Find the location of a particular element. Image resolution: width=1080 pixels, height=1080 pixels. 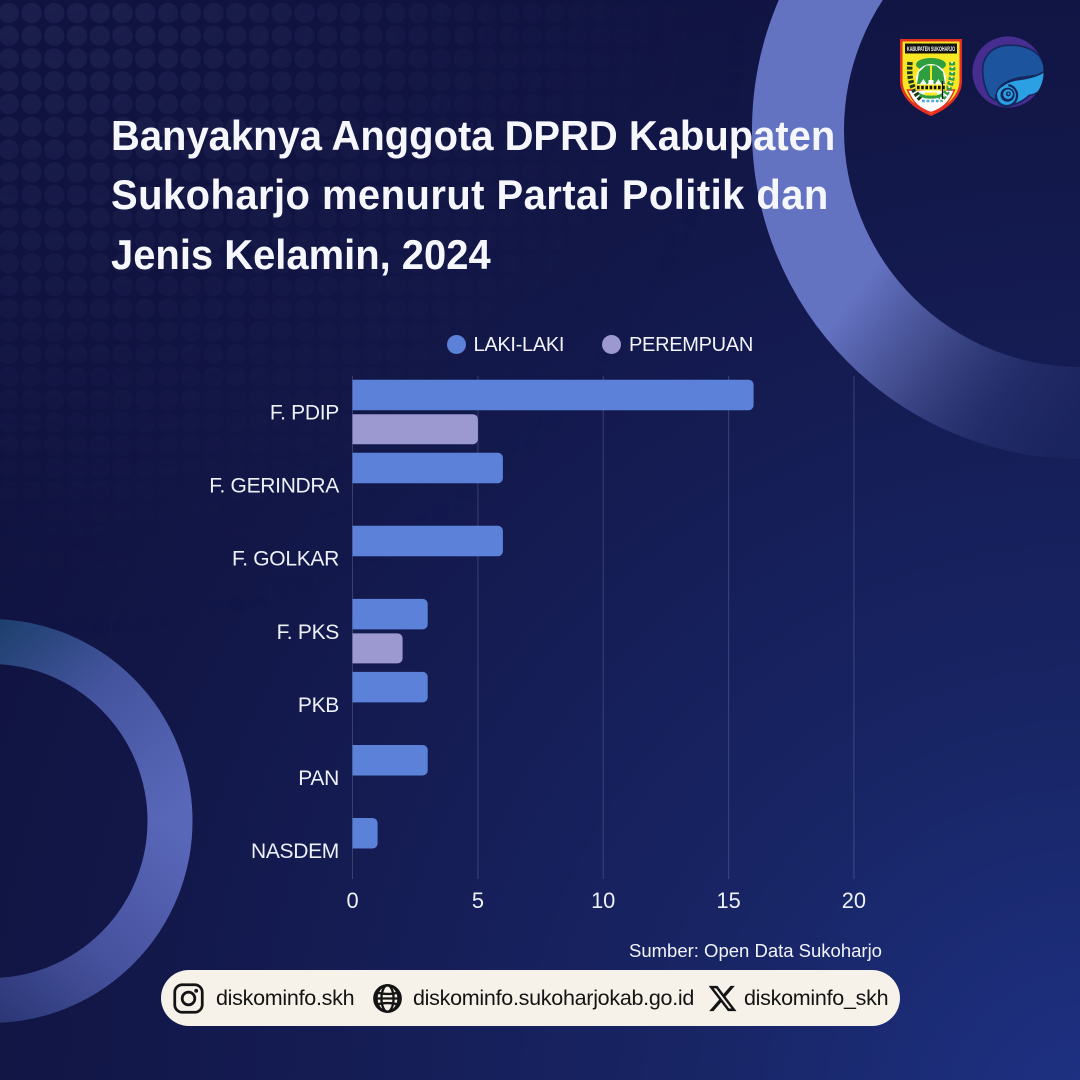

svg-text: F. GERINDRA is located at coordinates (274, 486).